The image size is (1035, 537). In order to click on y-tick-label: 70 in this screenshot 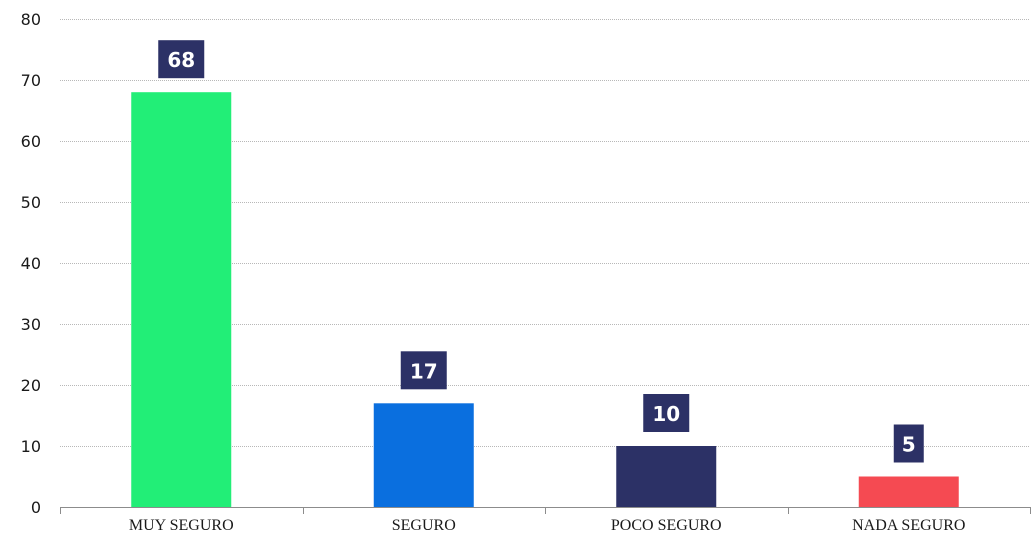, I will do `click(31, 80)`.